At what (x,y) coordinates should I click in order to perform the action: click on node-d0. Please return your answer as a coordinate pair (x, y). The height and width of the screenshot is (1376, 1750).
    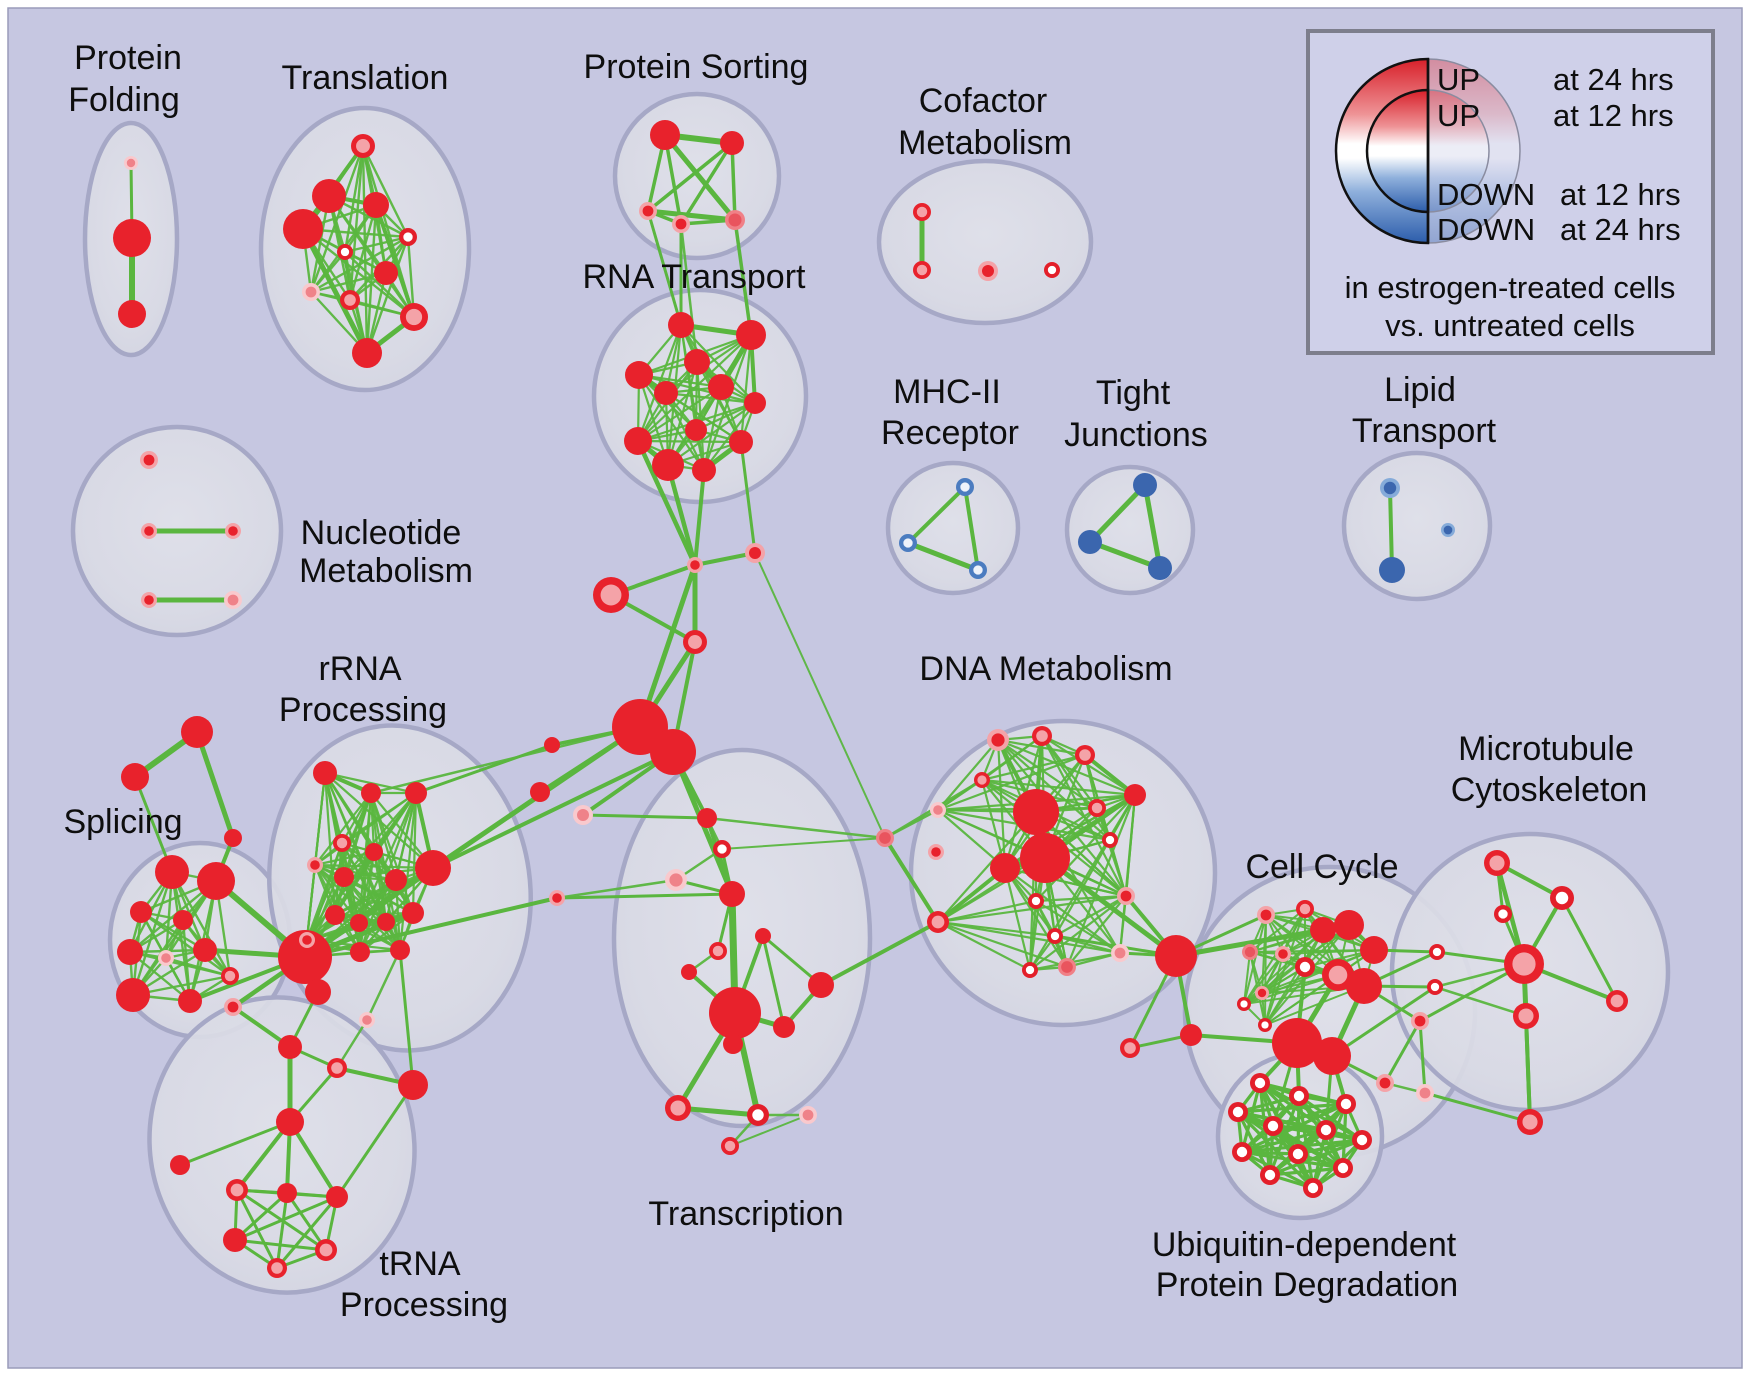
    Looking at the image, I should click on (885, 838).